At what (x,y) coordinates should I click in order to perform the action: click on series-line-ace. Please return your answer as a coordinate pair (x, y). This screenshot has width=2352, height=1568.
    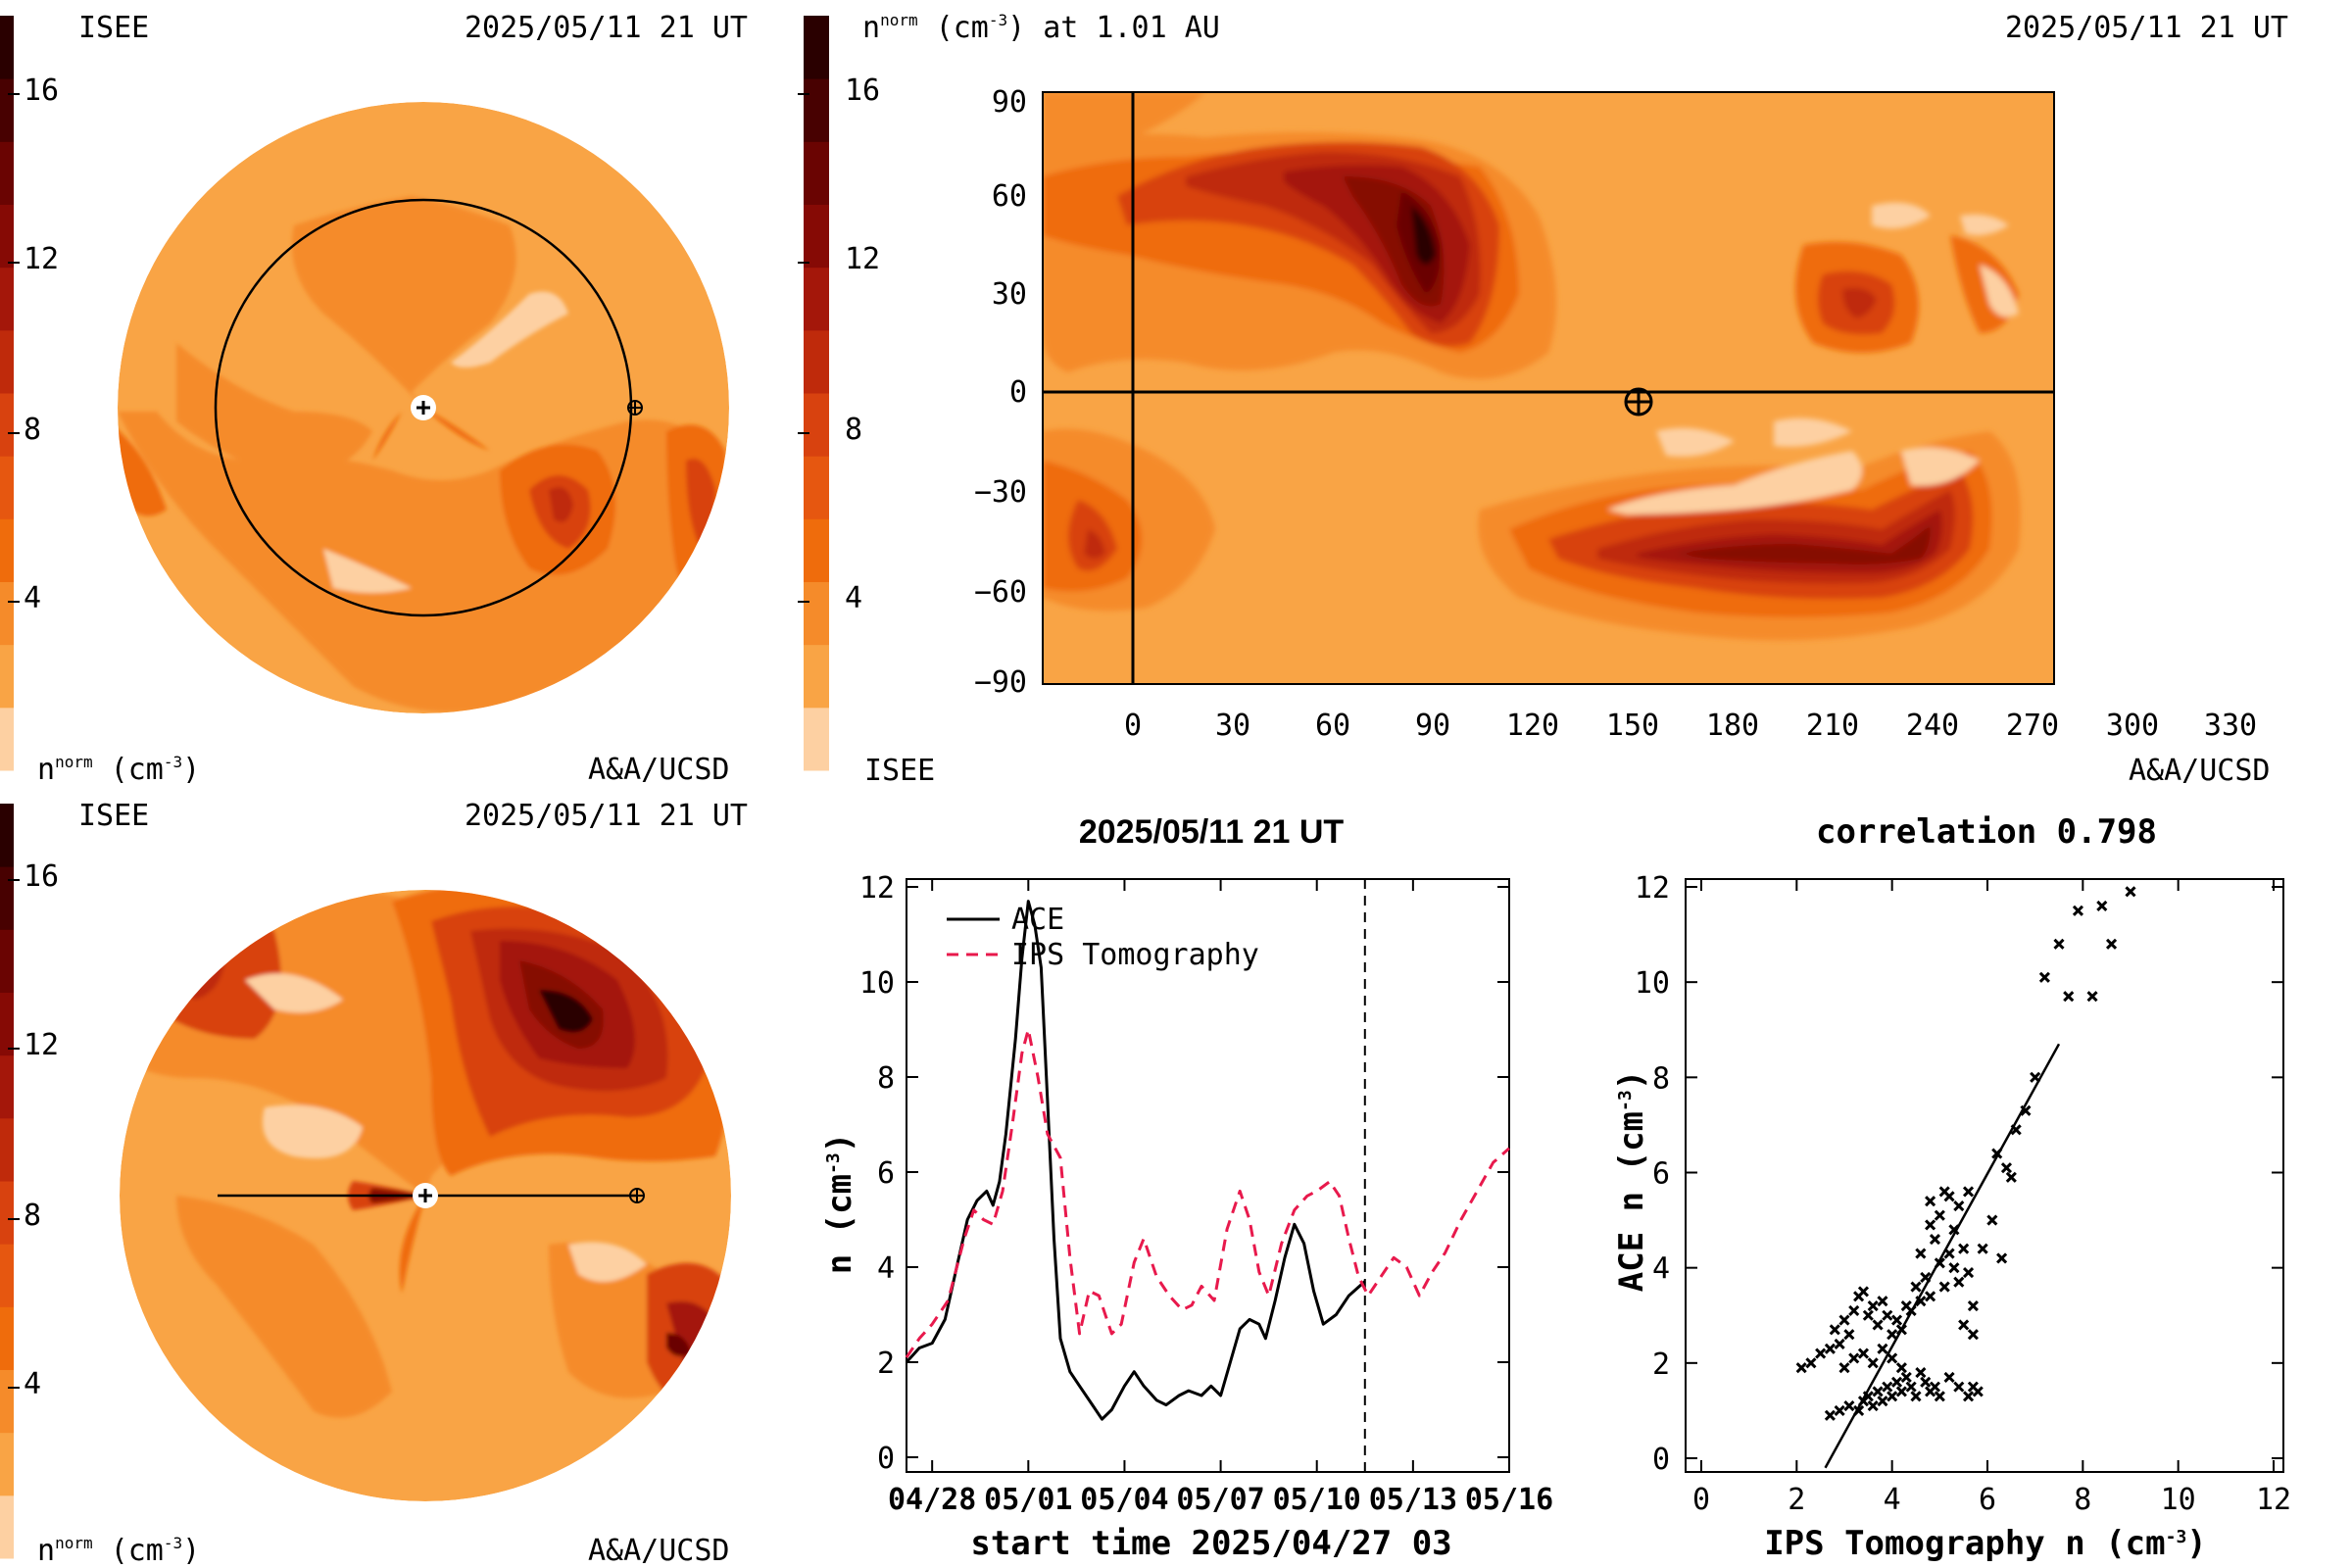
    Looking at the image, I should click on (1135, 1160).